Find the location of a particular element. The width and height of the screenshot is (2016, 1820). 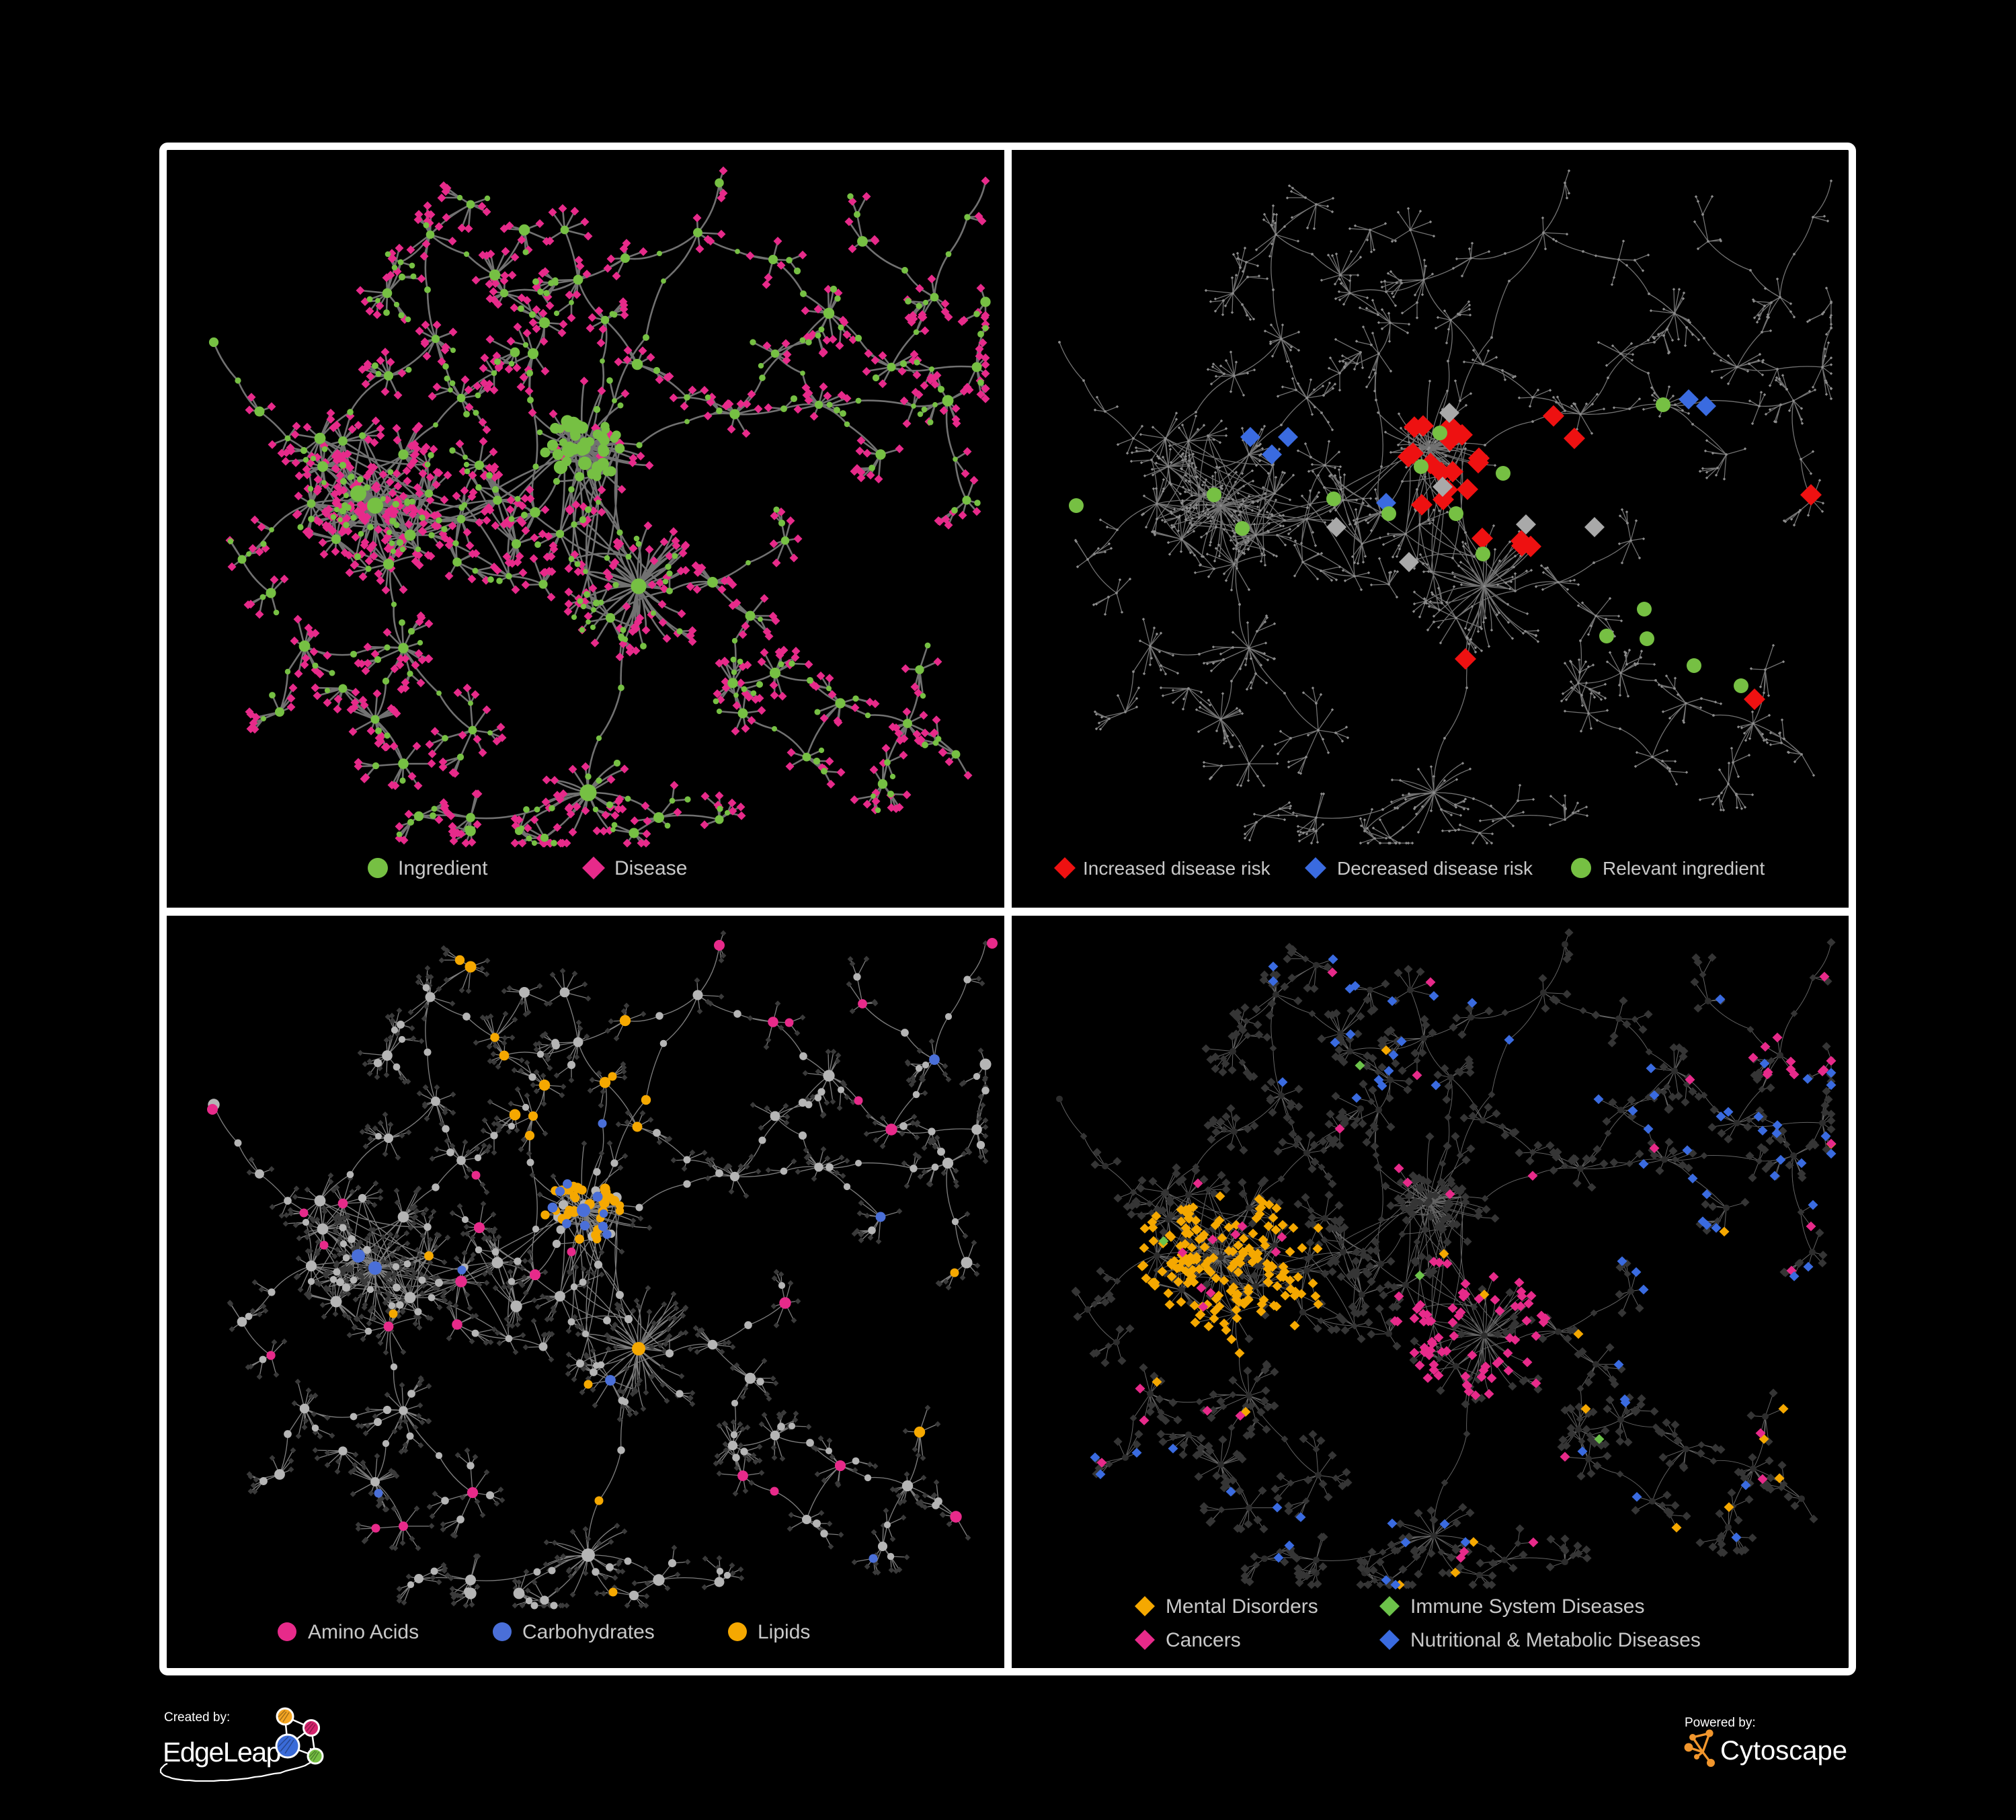

svg-text: Disease is located at coordinates (650, 868).